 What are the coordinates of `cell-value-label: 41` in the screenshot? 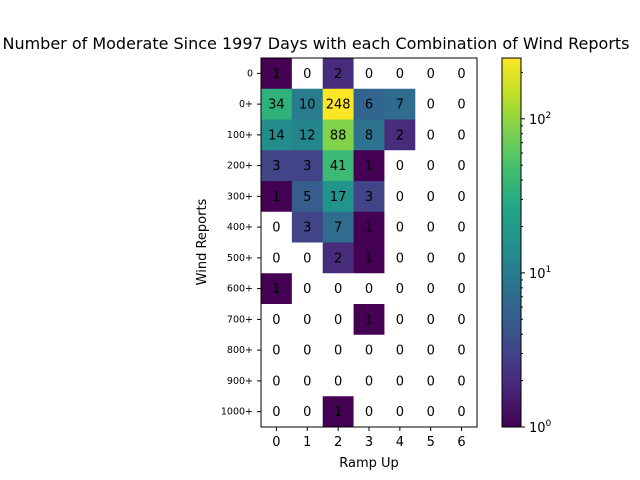 It's located at (338, 166).